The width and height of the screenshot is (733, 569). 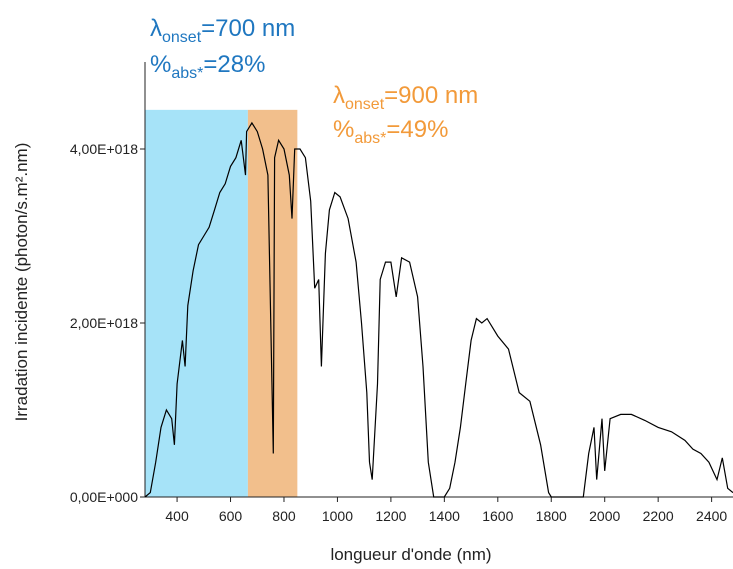 I want to click on x-tick-label: 600, so click(x=231, y=516).